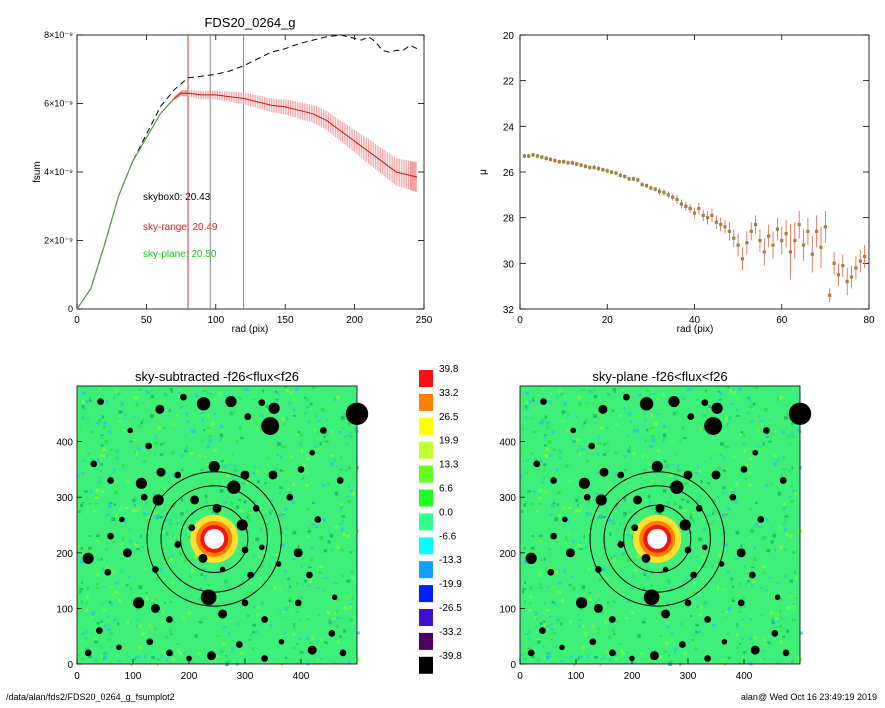  I want to click on map-x-tick-label: 0, so click(520, 676).